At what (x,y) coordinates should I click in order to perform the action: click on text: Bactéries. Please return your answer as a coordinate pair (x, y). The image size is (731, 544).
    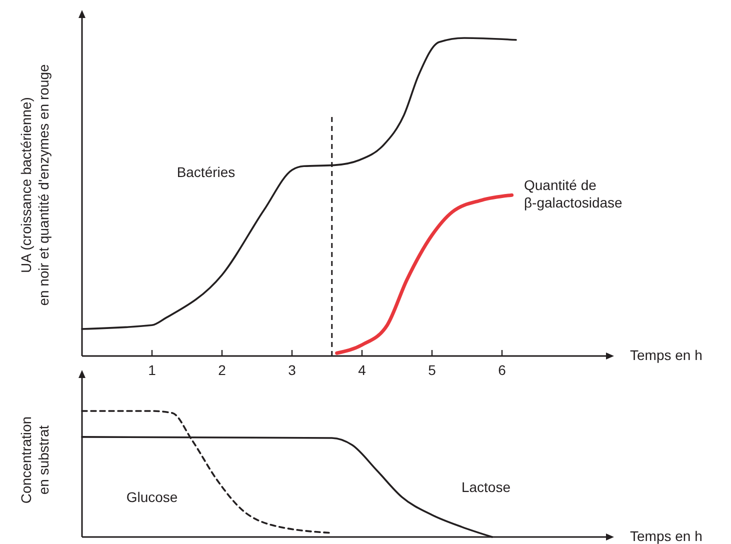
    Looking at the image, I should click on (206, 172).